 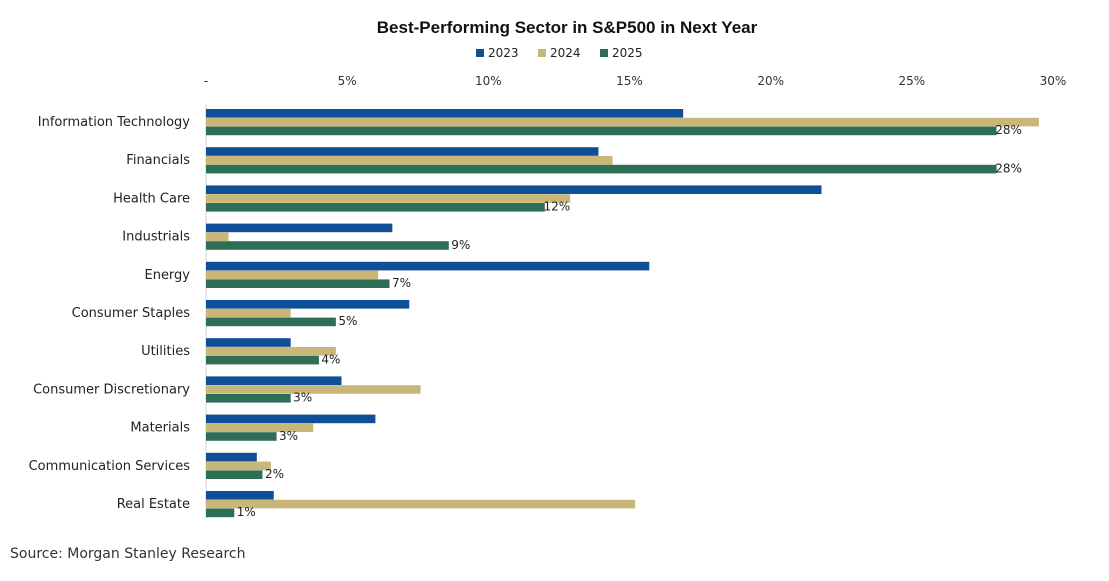 What do you see at coordinates (330, 359) in the screenshot?
I see `data-label: 4%` at bounding box center [330, 359].